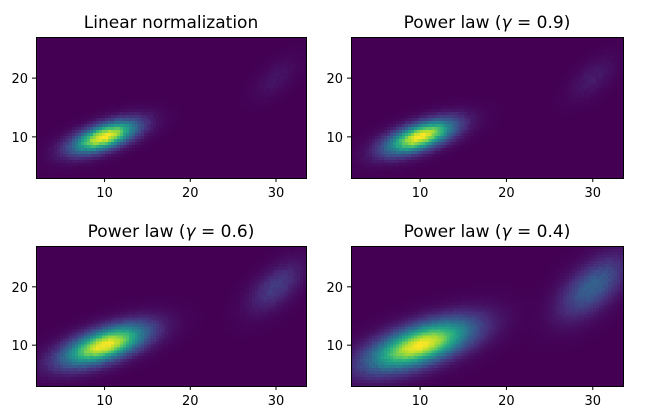  I want to click on subplot-title: Power law (γ = 0.4), so click(487, 232).